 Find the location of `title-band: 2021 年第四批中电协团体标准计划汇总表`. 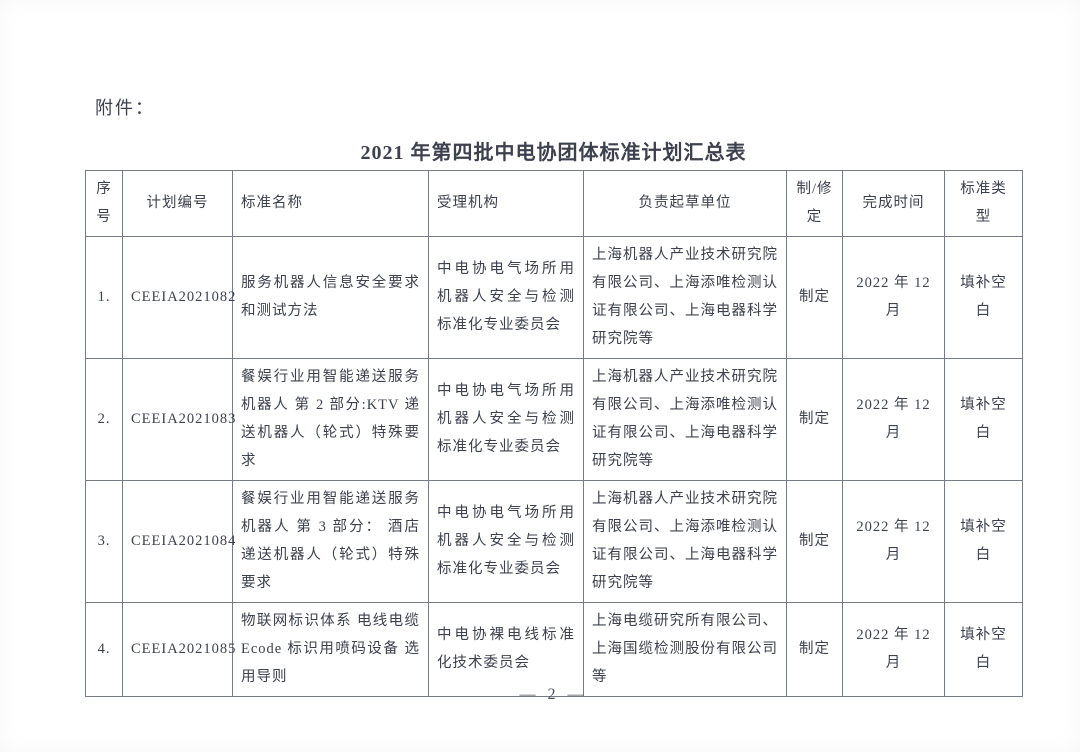

title-band: 2021 年第四批中电协团体标准计划汇总表 is located at coordinates (553, 150).